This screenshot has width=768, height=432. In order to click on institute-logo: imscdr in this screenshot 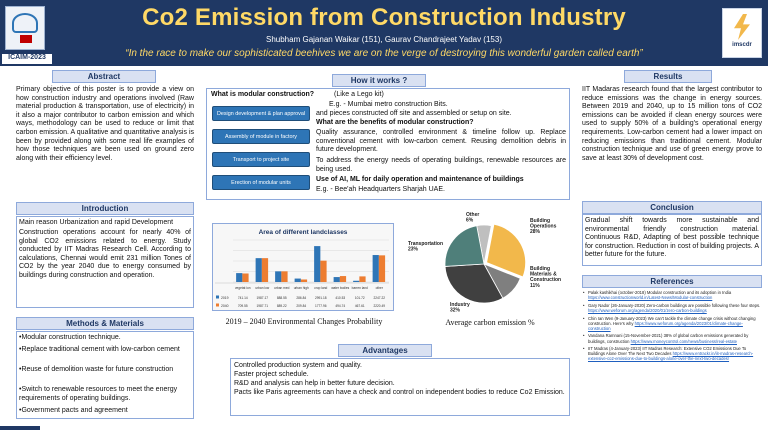, I will do `click(742, 33)`.